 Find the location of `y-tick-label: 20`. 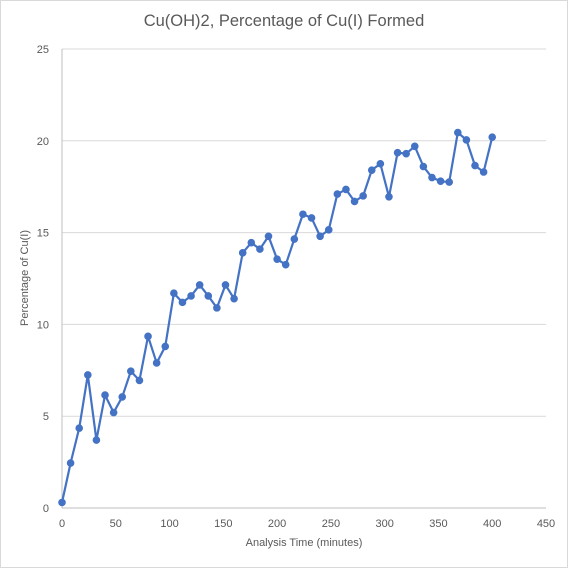

y-tick-label: 20 is located at coordinates (43, 142).